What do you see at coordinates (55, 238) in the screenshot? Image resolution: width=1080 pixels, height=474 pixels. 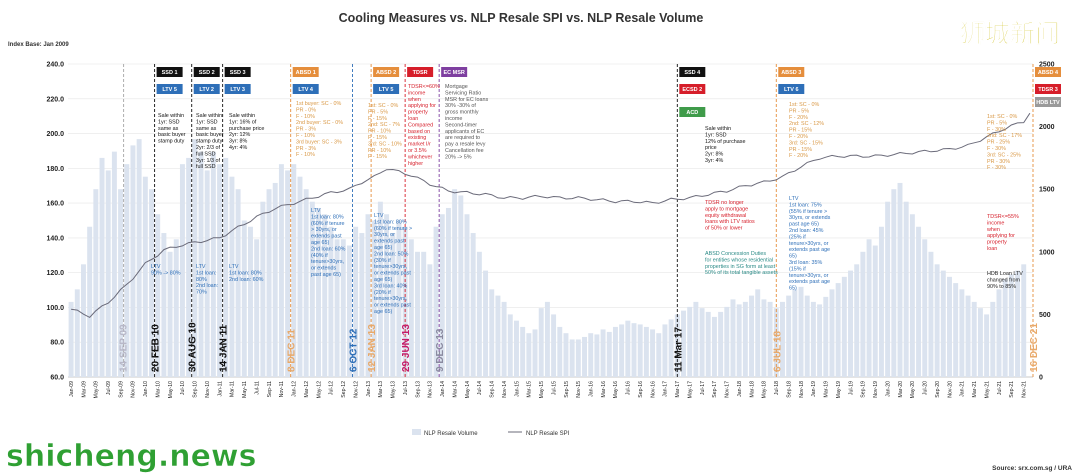 I see `left-tick-label: 140.0` at bounding box center [55, 238].